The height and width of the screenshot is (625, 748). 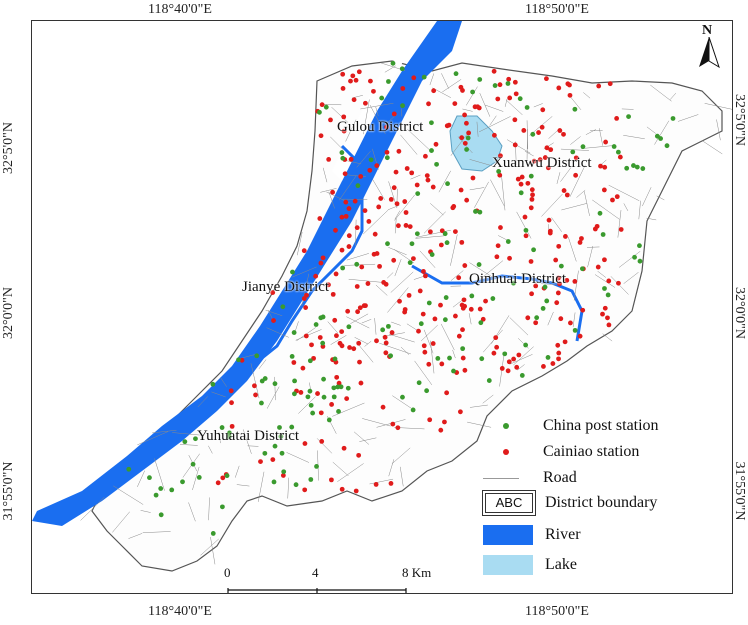 What do you see at coordinates (501, 478) in the screenshot?
I see `road-line-icon` at bounding box center [501, 478].